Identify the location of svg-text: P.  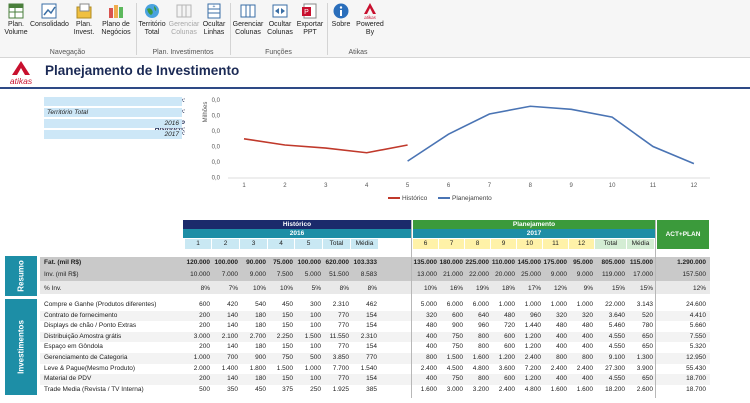
(306, 12).